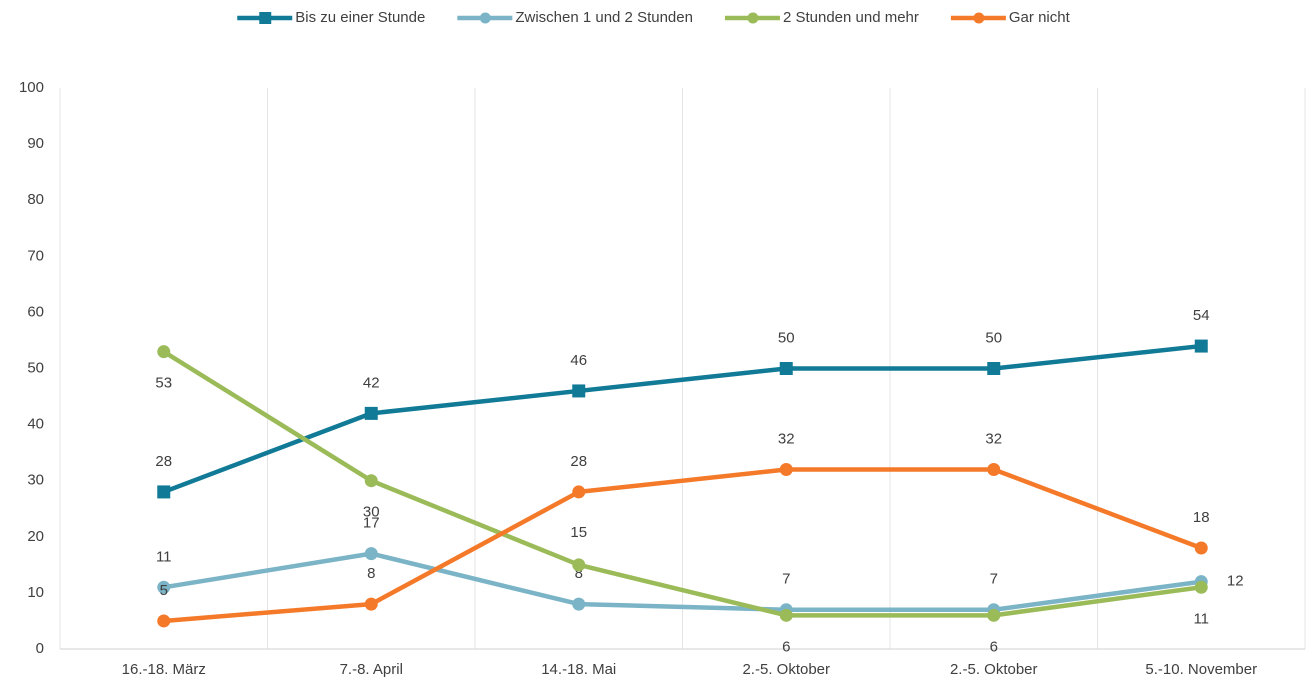 This screenshot has height=687, width=1307. I want to click on y-tick-label: 0, so click(40, 648).